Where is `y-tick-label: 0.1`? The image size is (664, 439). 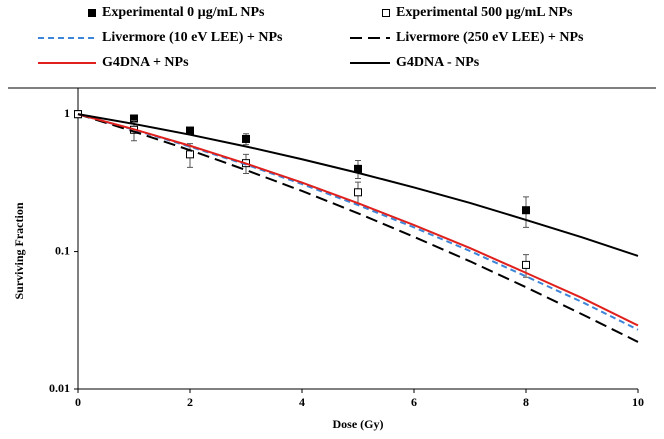 y-tick-label: 0.1 is located at coordinates (62, 250).